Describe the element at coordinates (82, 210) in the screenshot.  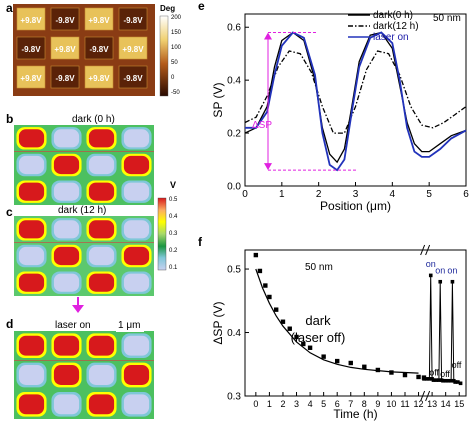
I see `panel-c-label: dark (12 h)` at that location.